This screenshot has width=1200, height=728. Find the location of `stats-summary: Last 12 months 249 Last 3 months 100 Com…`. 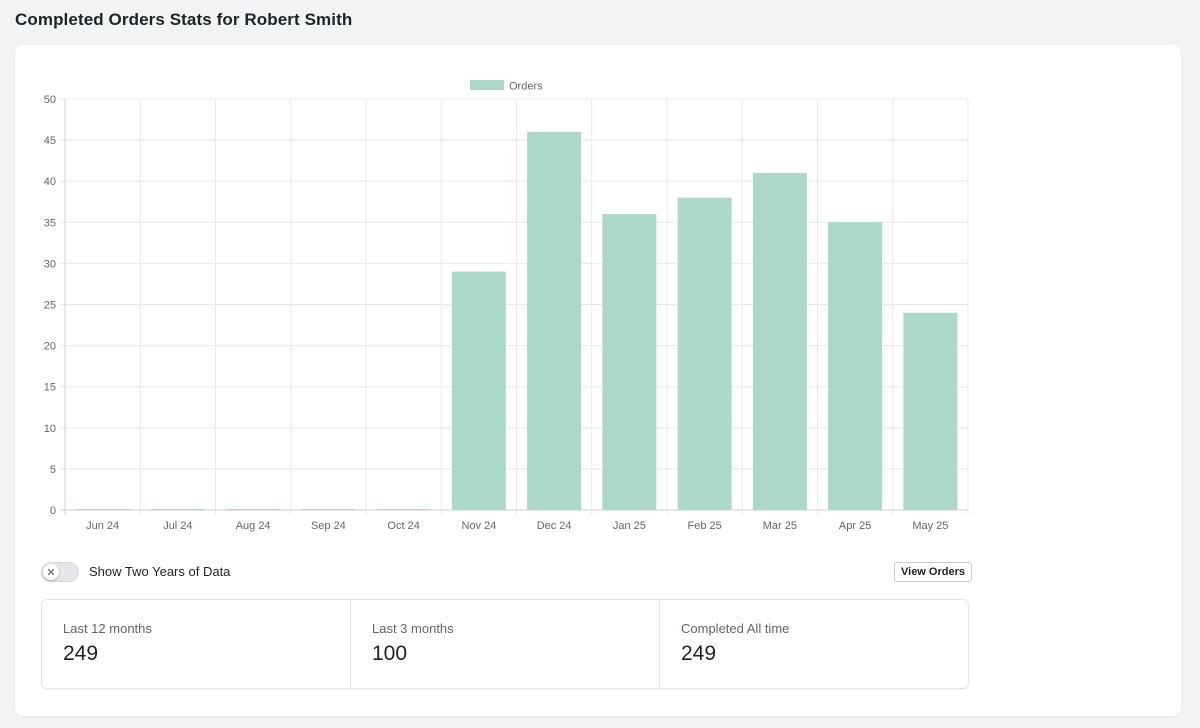

stats-summary: Last 12 months 249 Last 3 months 100 Com… is located at coordinates (505, 644).